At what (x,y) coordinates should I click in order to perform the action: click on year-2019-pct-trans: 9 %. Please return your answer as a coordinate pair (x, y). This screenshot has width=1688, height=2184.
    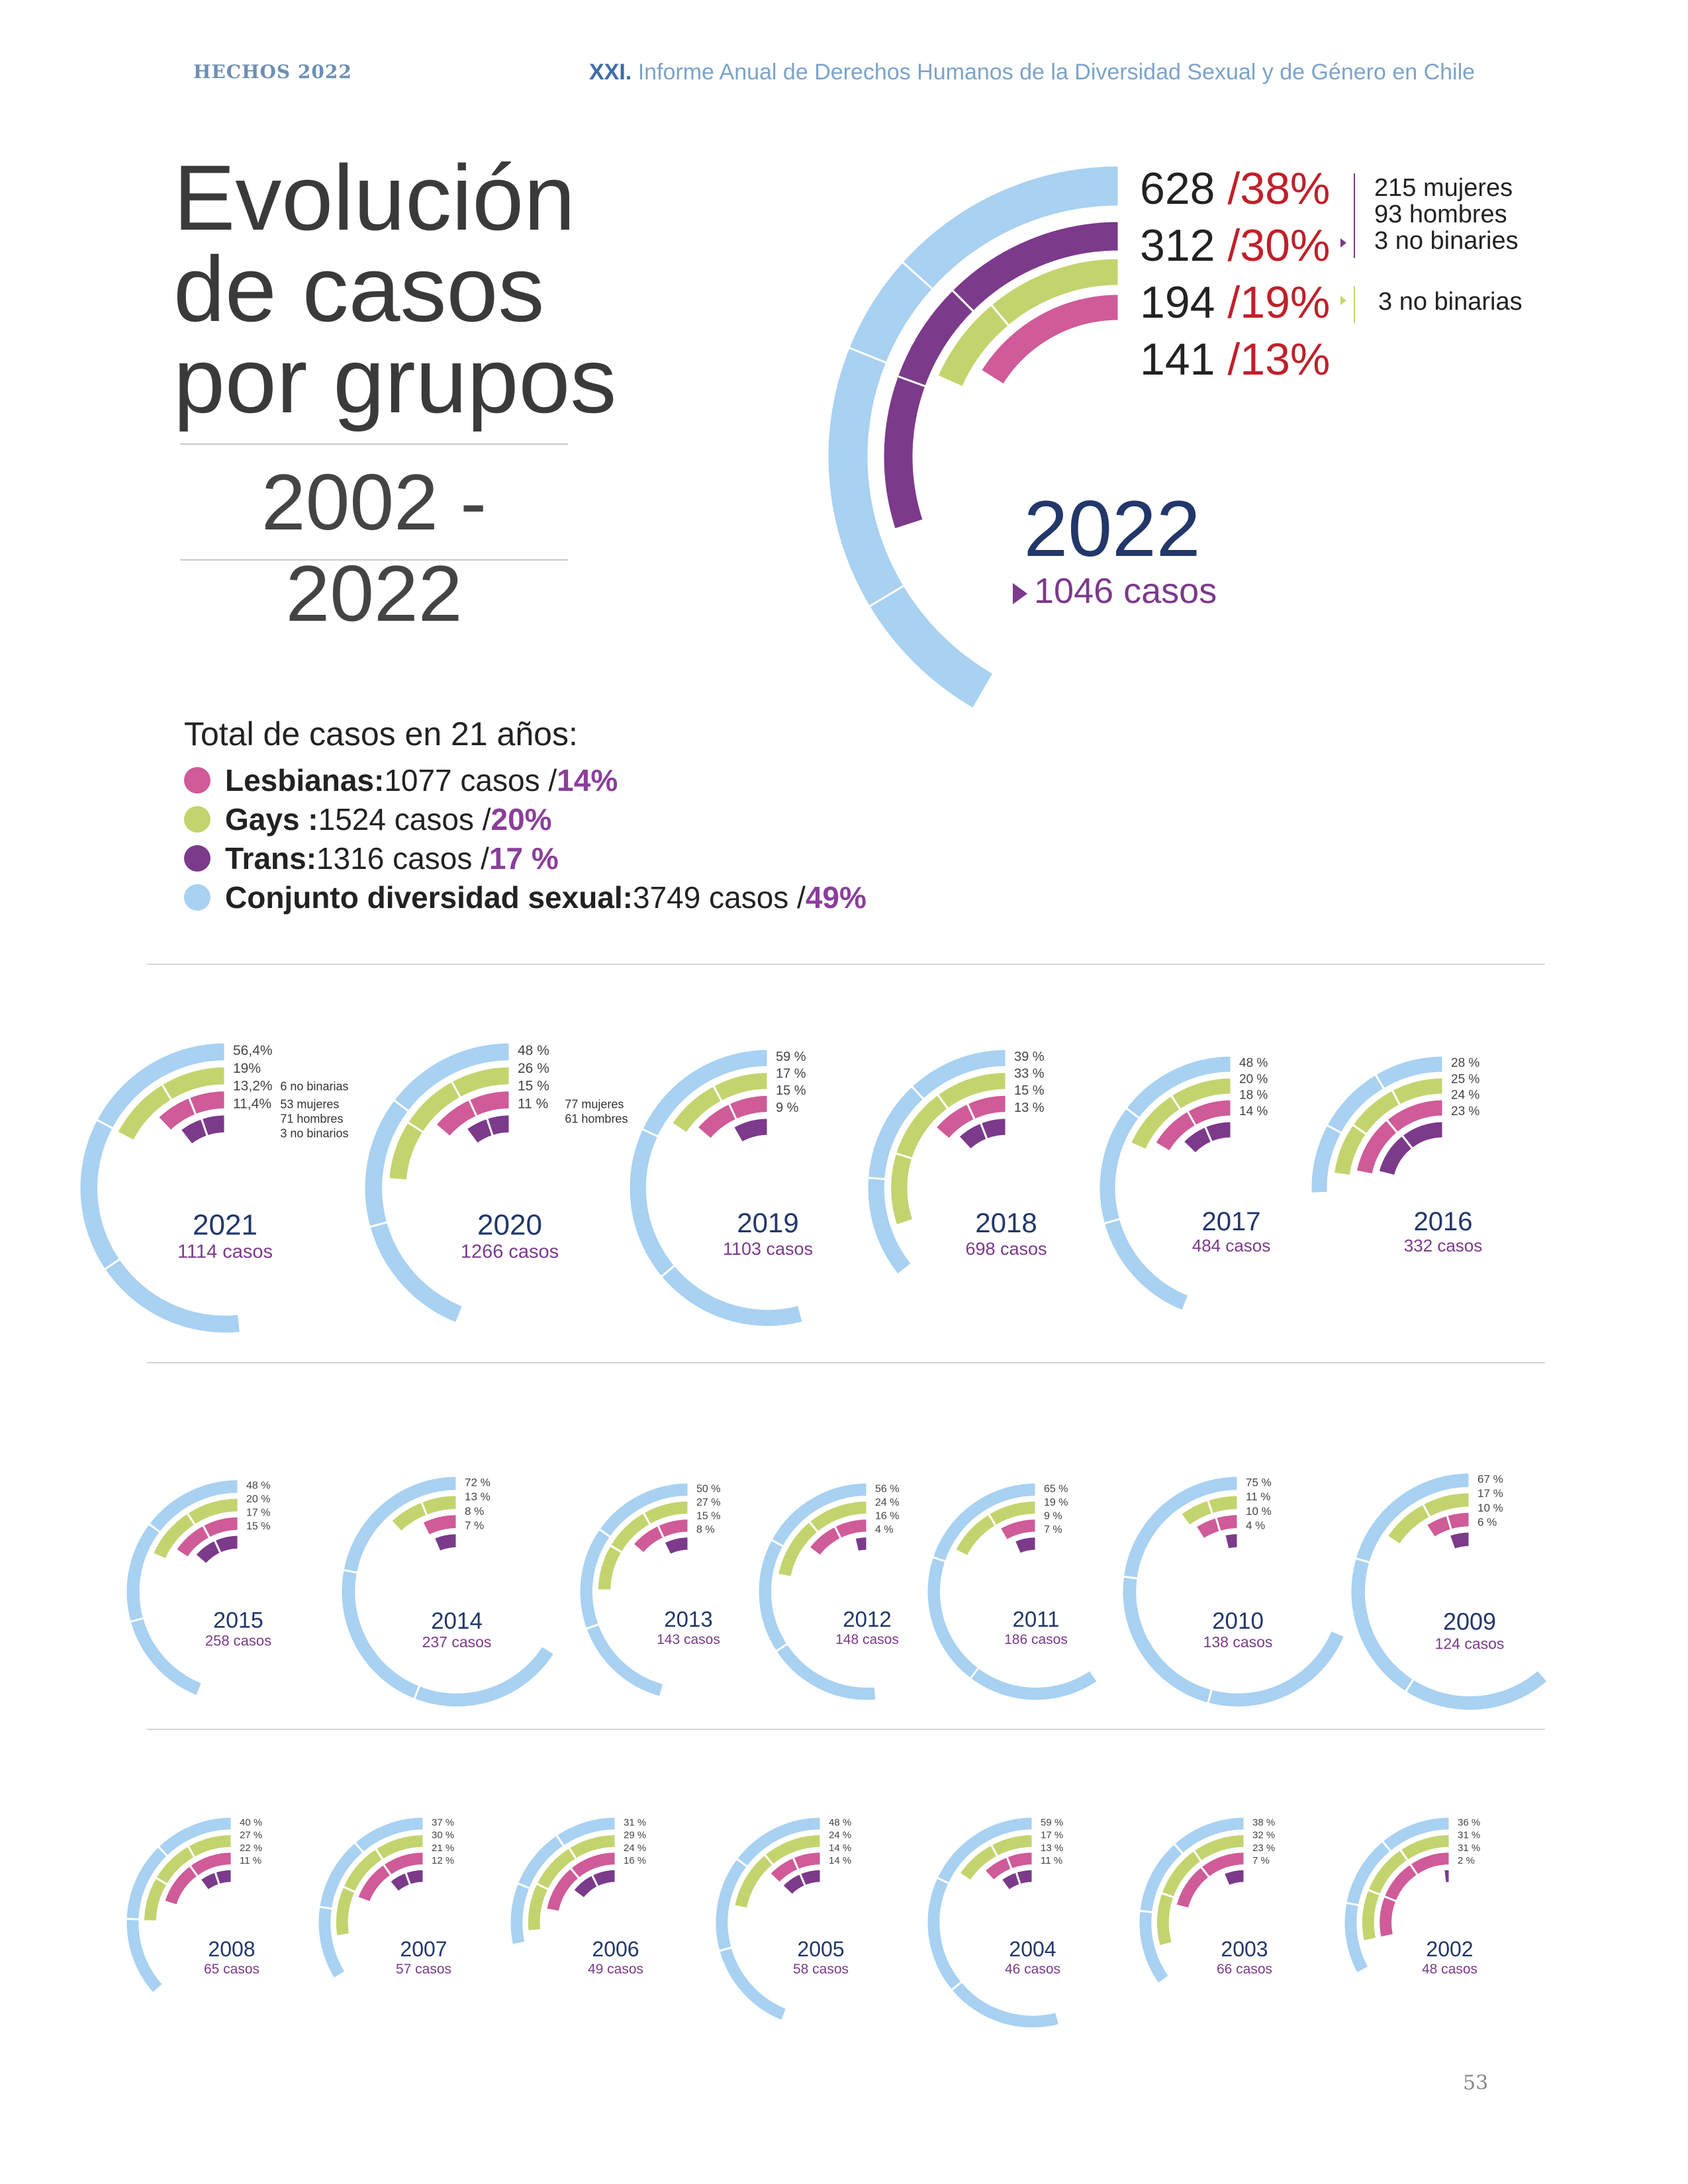
    Looking at the image, I should click on (787, 1108).